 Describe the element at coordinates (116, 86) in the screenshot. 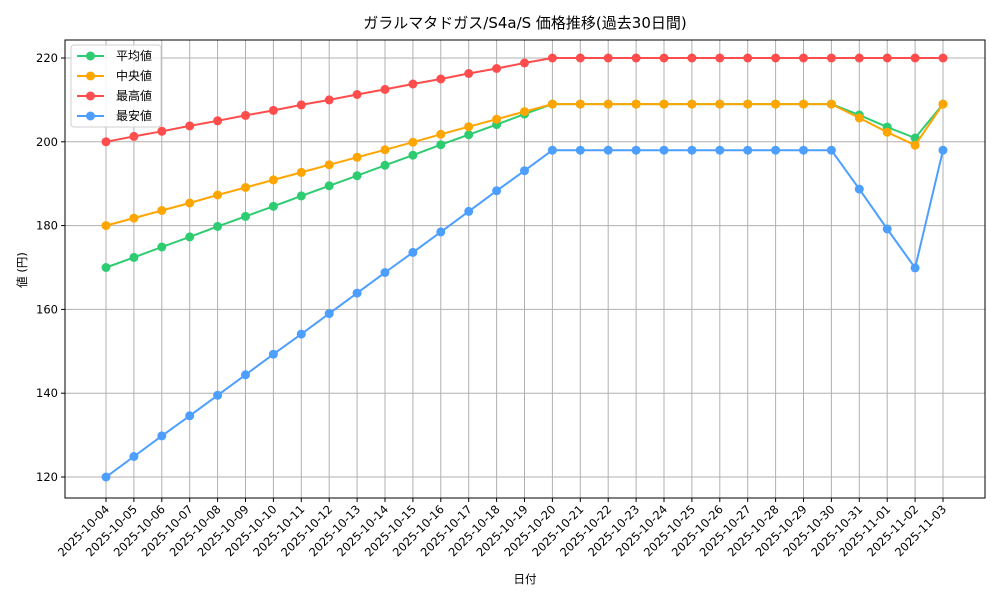

I see `legend: 平均値 中央値 最高値 最安値` at that location.